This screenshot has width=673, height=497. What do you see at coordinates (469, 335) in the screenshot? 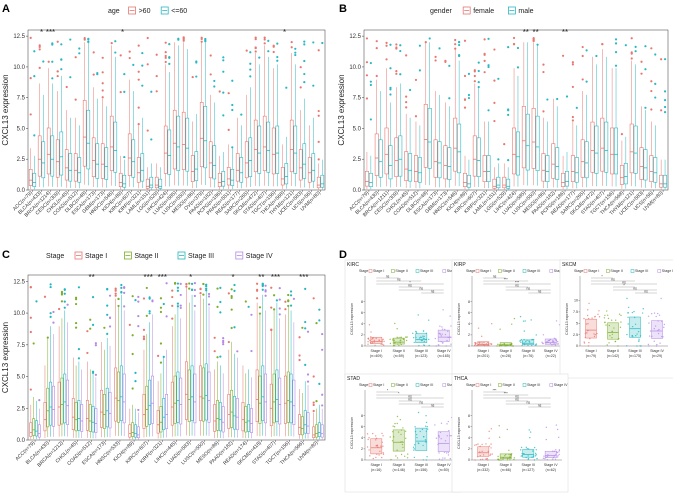
I see `mini-y-tick-label: 2` at bounding box center [469, 335].